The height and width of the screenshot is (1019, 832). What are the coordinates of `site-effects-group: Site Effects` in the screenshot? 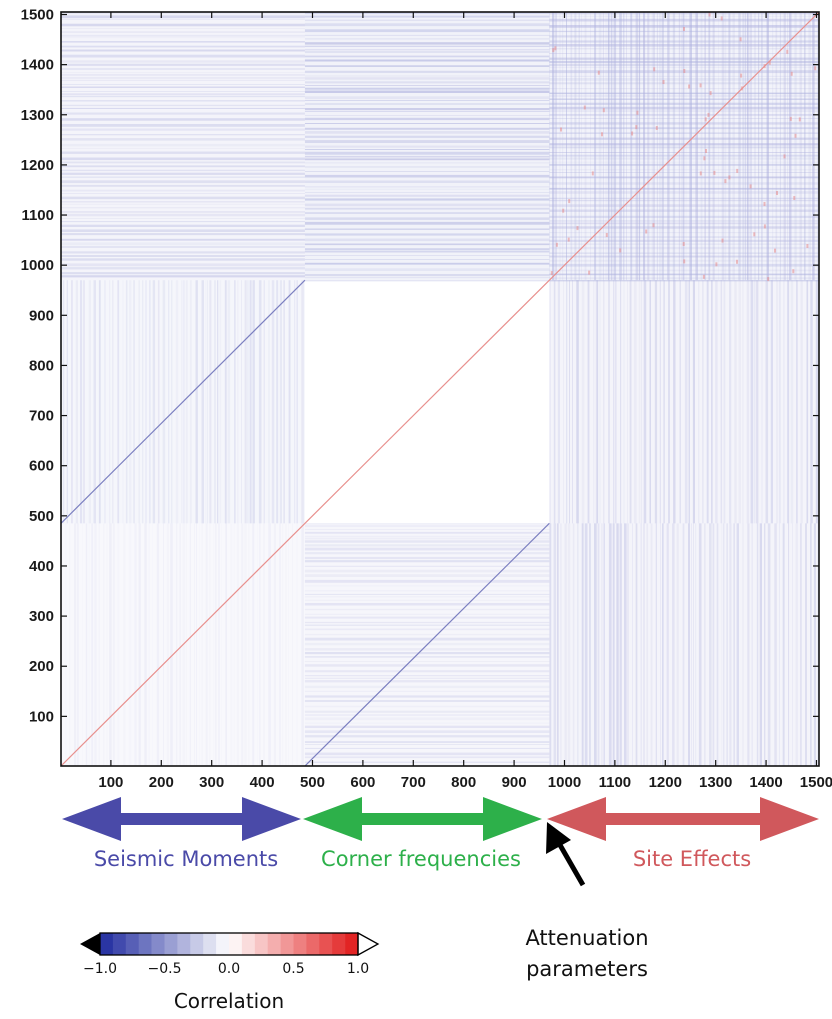 It's located at (683, 834).